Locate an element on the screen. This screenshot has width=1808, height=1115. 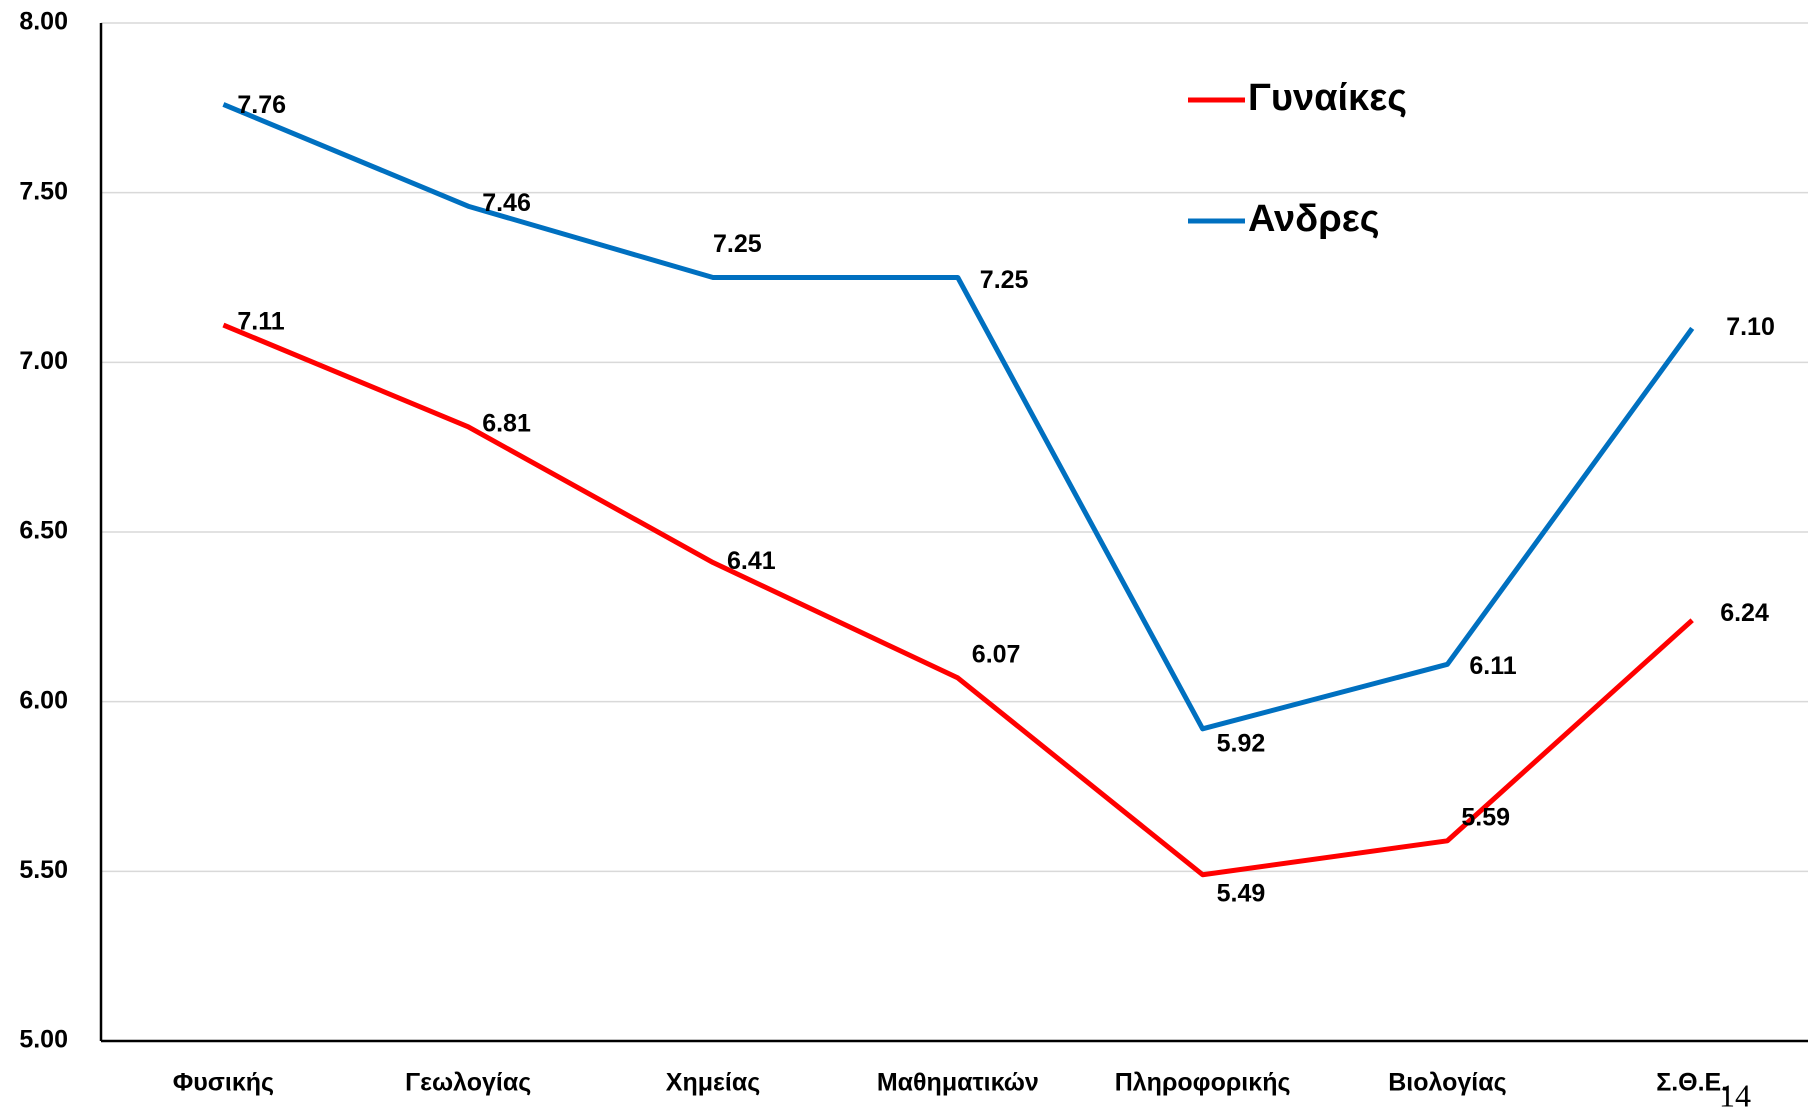
x-tick-label: Γεωλογίας is located at coordinates (468, 1083).